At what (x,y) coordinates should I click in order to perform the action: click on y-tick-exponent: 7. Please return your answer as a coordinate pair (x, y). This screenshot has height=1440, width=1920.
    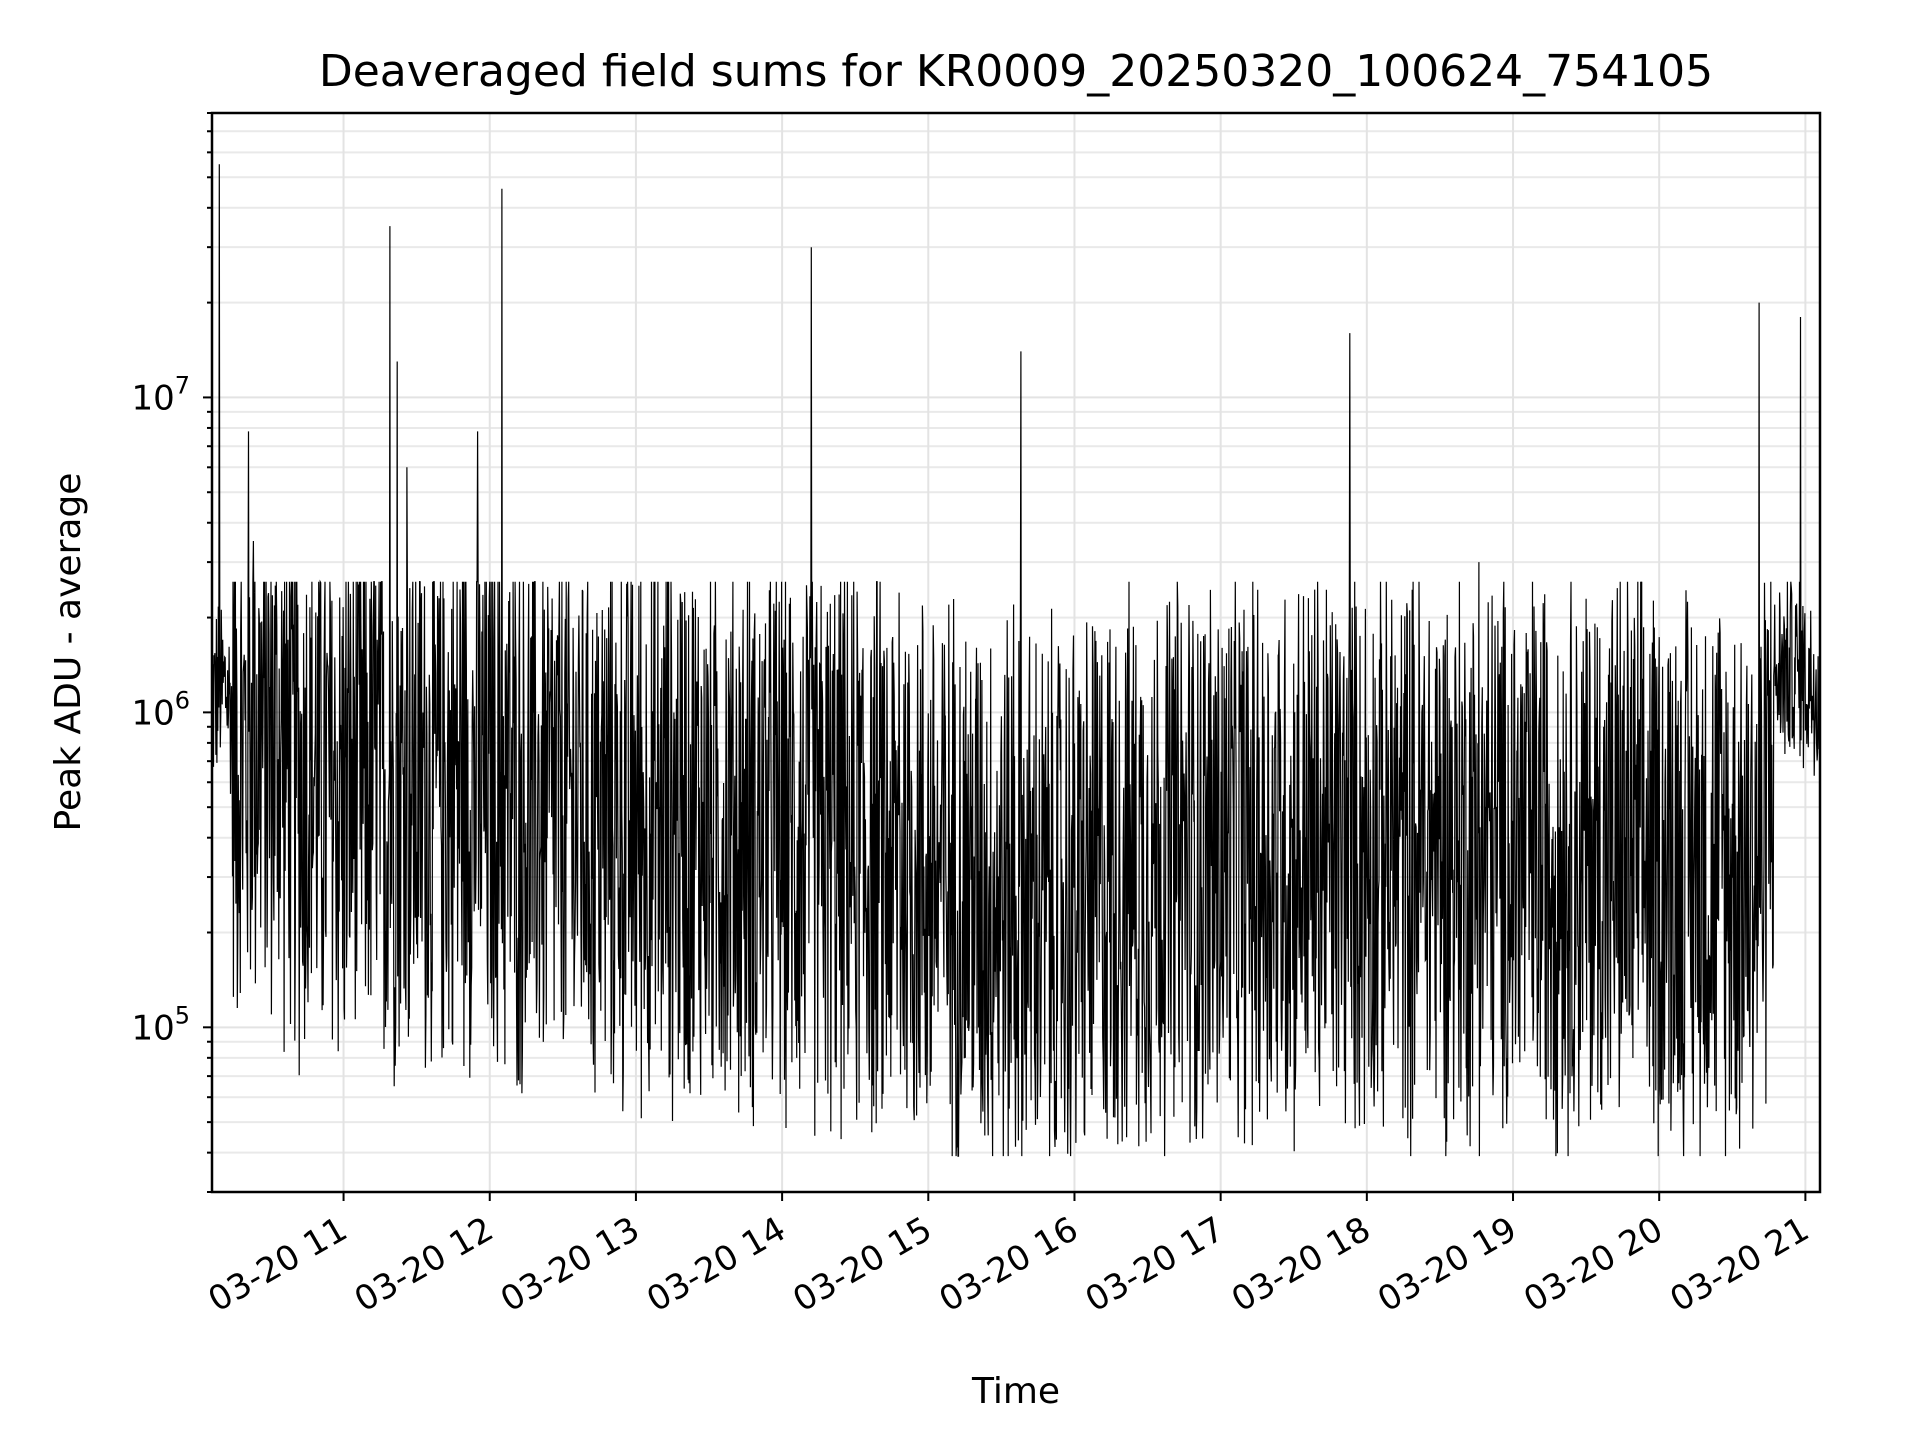
    Looking at the image, I should click on (182, 385).